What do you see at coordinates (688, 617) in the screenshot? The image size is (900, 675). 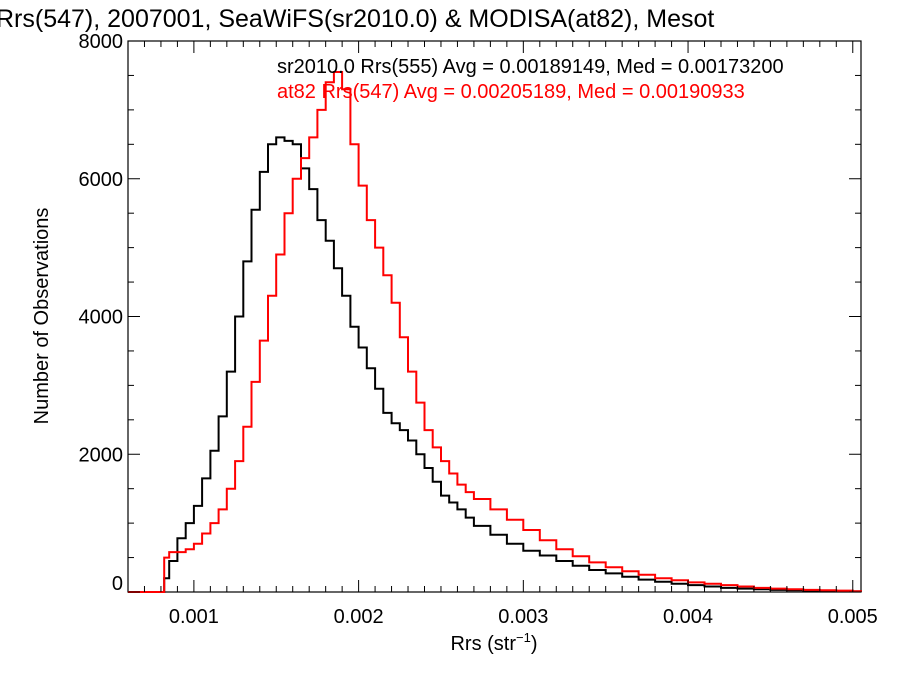 I see `x-tick-label: 0.004` at bounding box center [688, 617].